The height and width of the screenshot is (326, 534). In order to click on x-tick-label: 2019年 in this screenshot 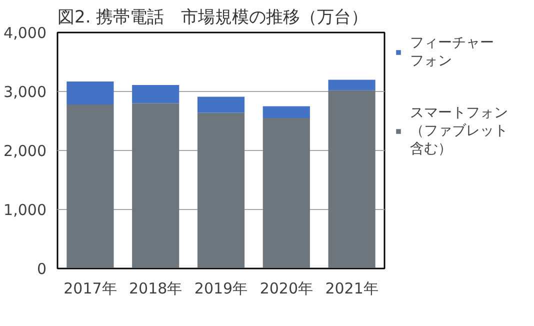, I will do `click(221, 289)`.